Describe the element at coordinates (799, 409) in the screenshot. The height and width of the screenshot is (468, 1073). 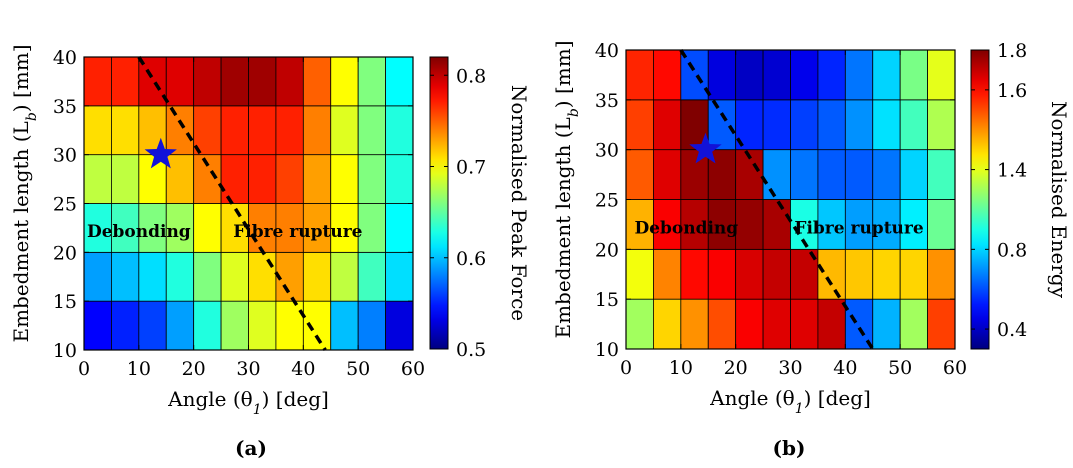
I see `x-axis-label-sub: 1` at that location.